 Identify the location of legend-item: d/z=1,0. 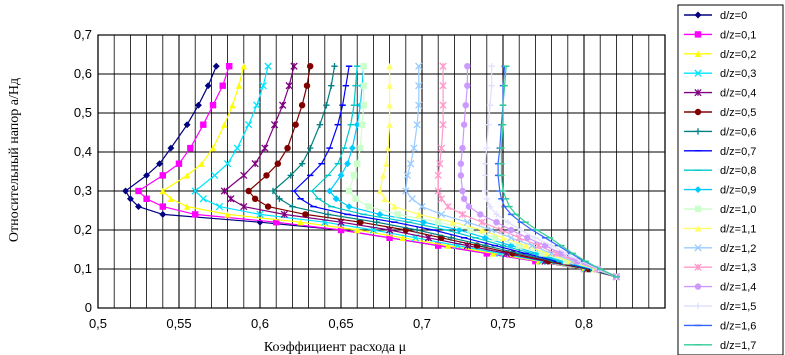
(720, 210).